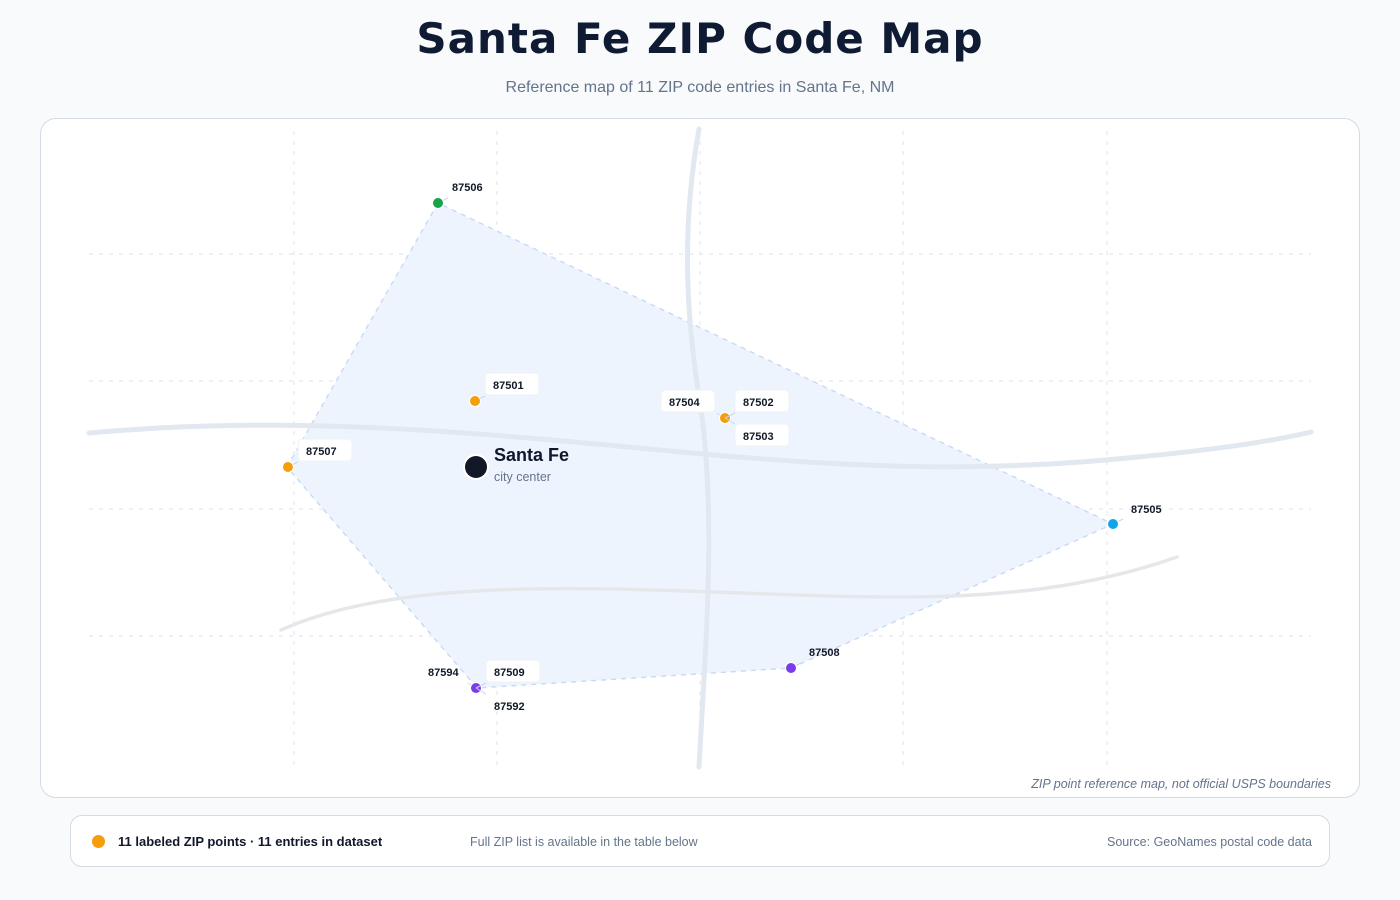 This screenshot has width=1400, height=900. I want to click on zip-label: 87501, so click(508, 386).